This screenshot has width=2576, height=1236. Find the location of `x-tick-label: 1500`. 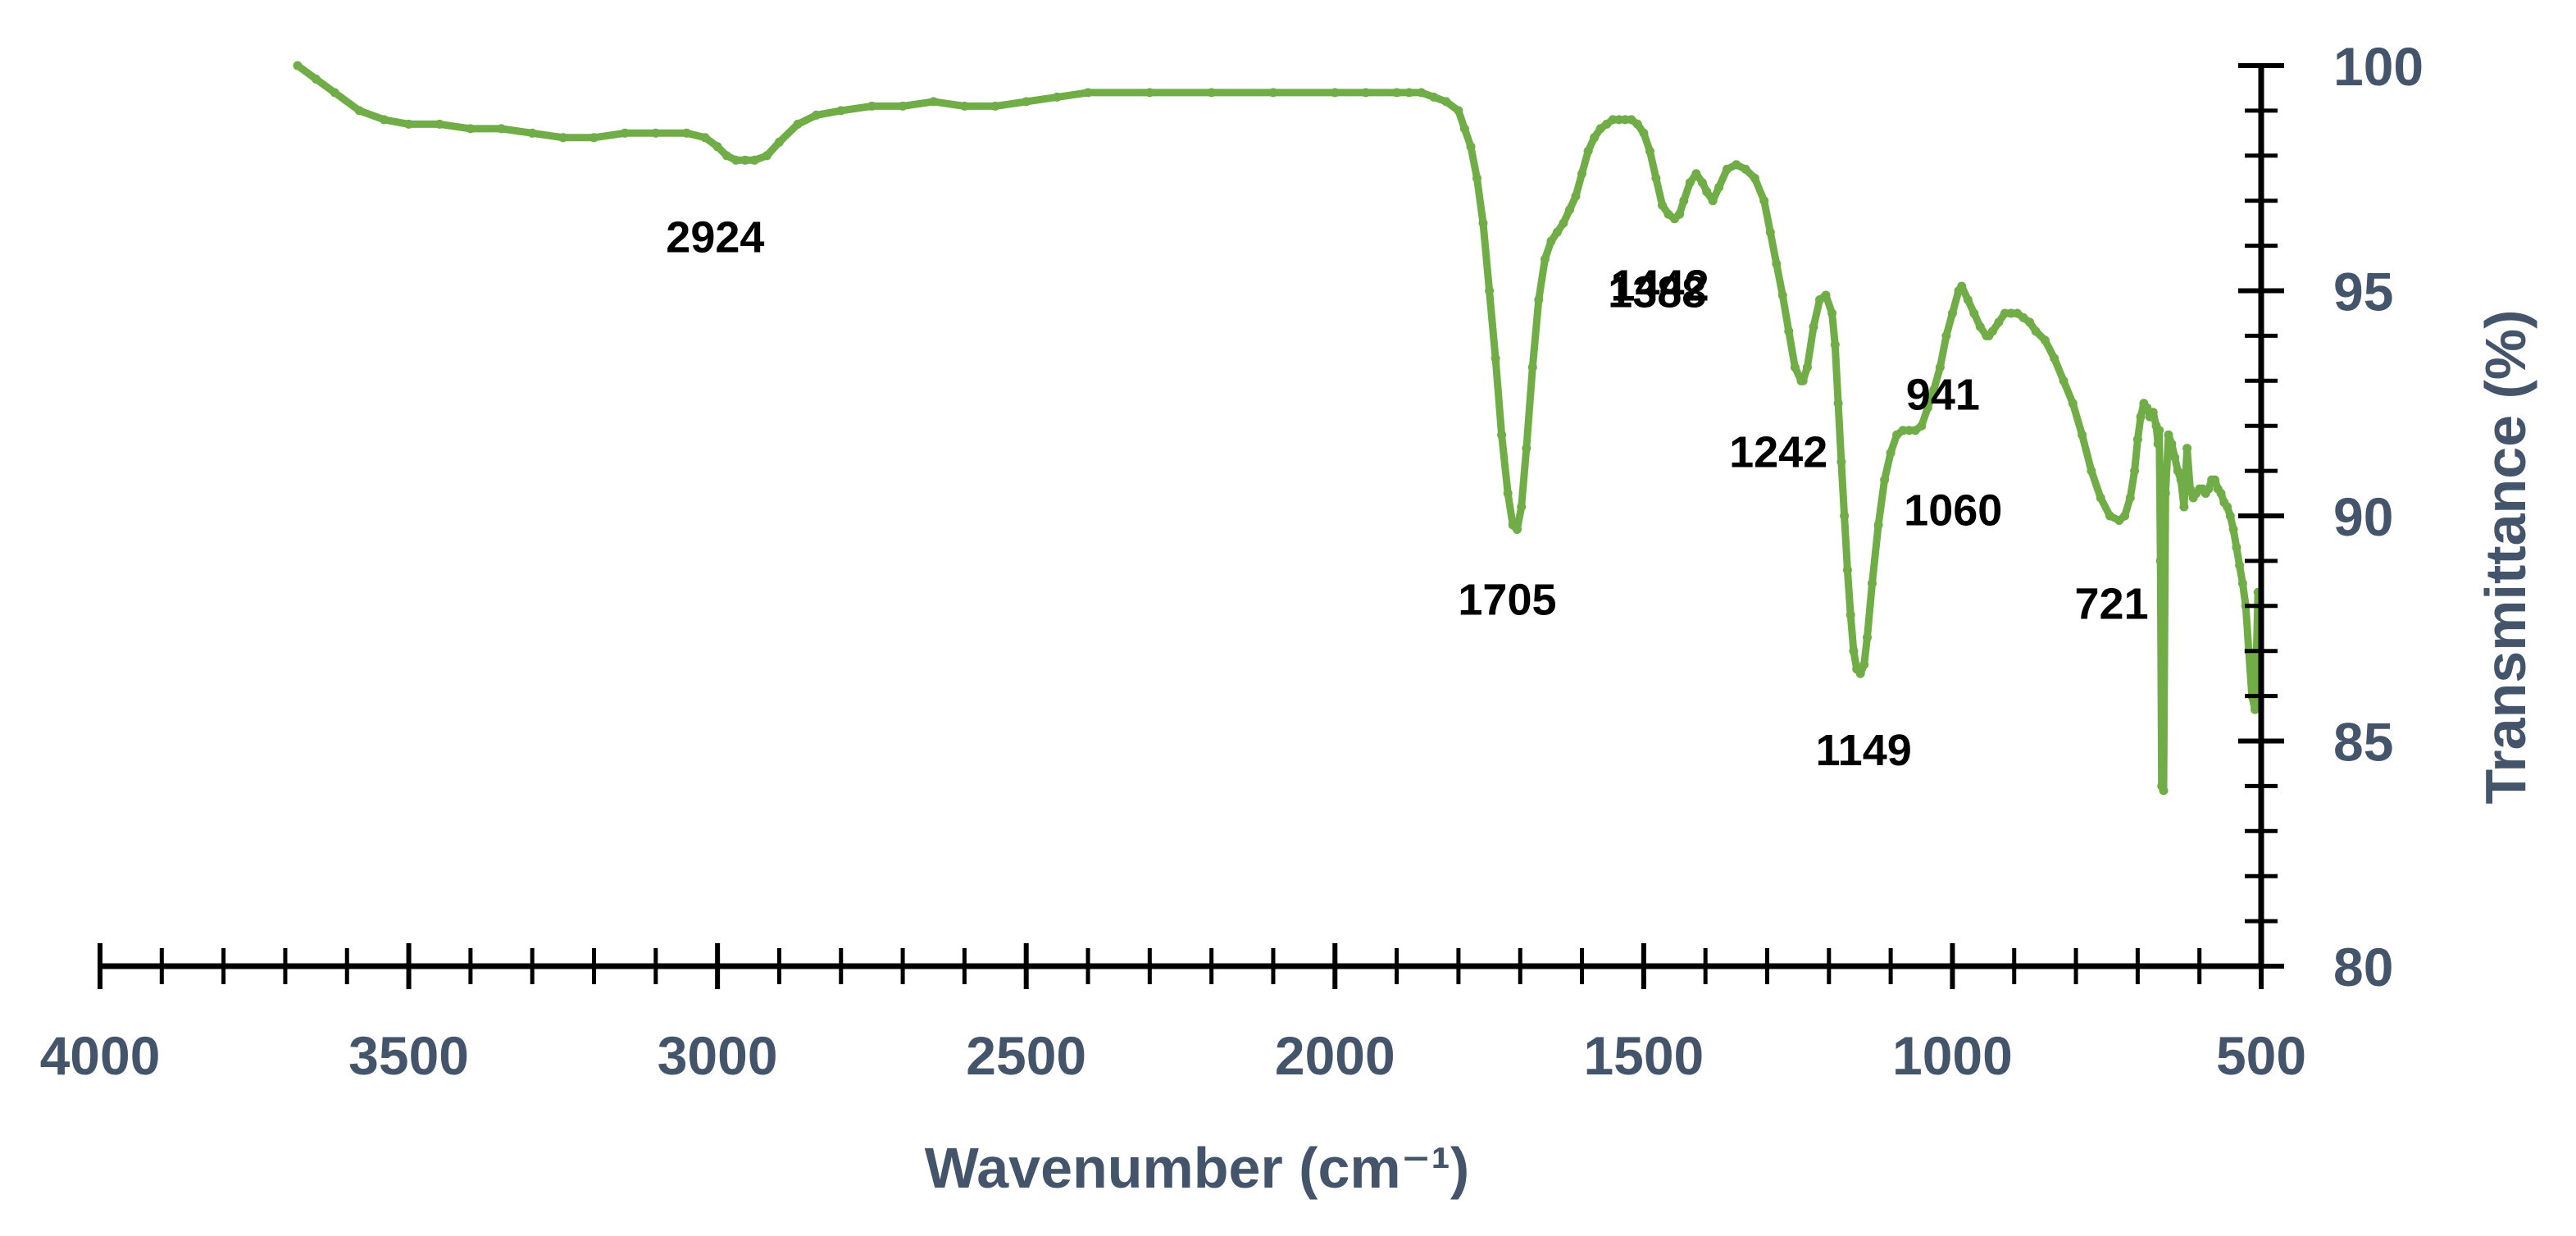

x-tick-label: 1500 is located at coordinates (1643, 1056).